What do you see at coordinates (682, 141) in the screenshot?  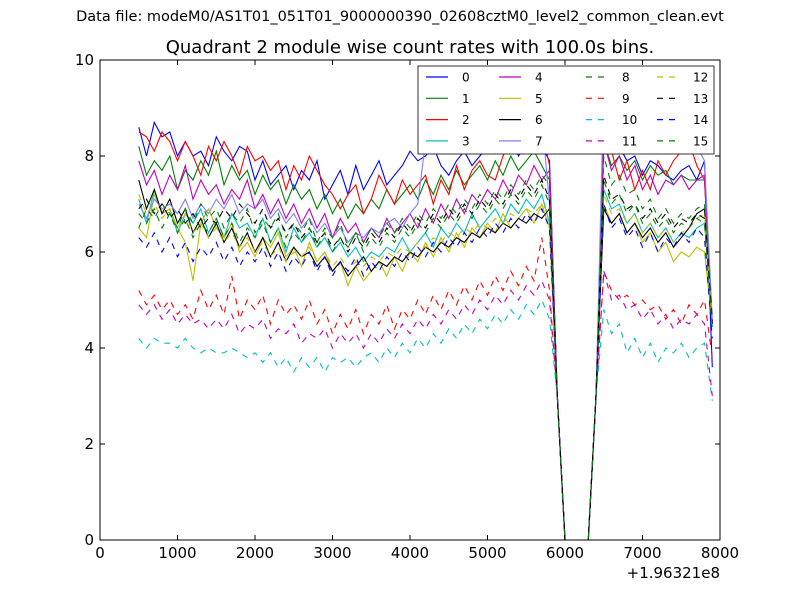 I see `legend-item-15: 15` at bounding box center [682, 141].